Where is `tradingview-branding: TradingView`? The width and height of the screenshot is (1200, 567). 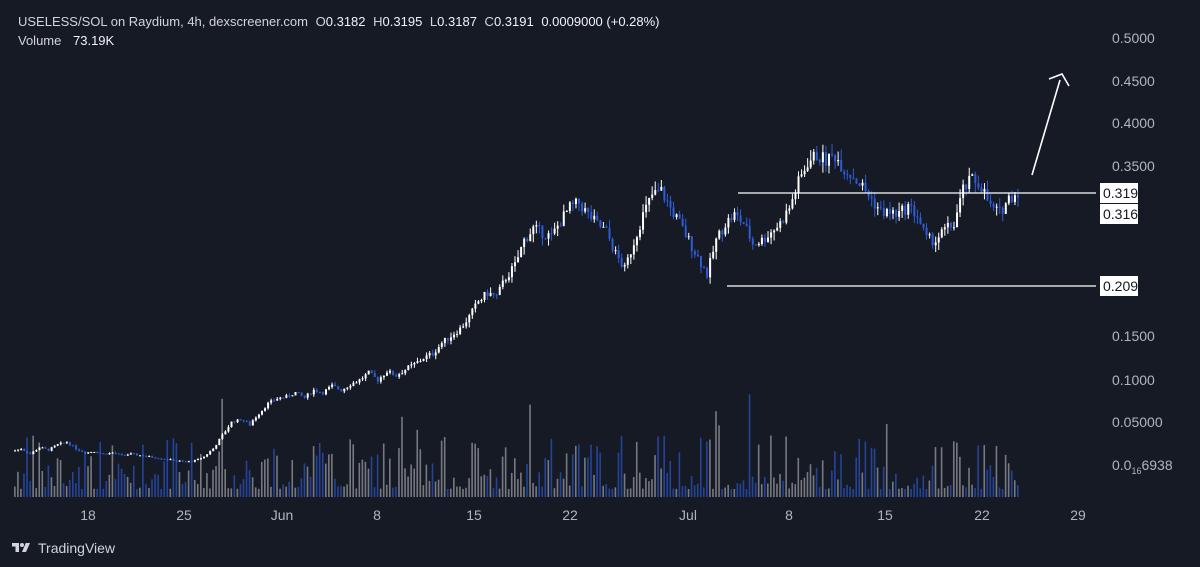
tradingview-branding: TradingView is located at coordinates (62, 548).